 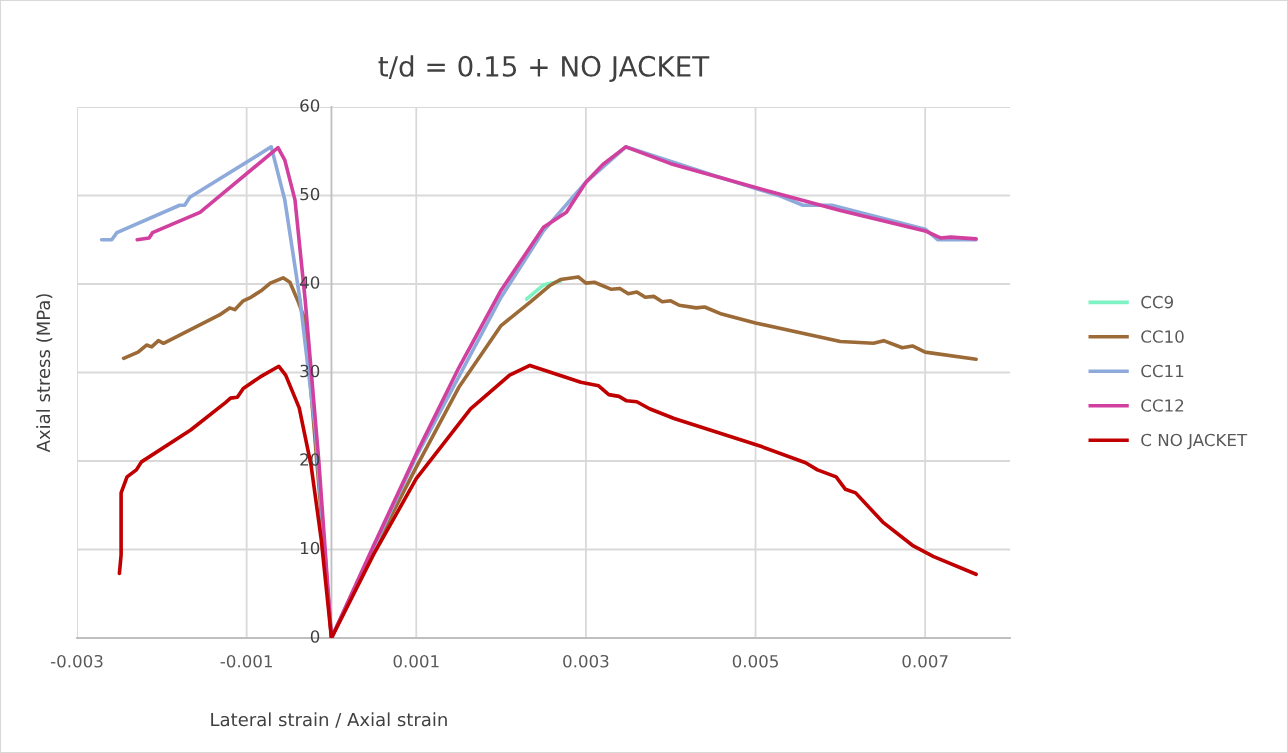 I want to click on x-tick-label: 0.001, so click(x=416, y=661).